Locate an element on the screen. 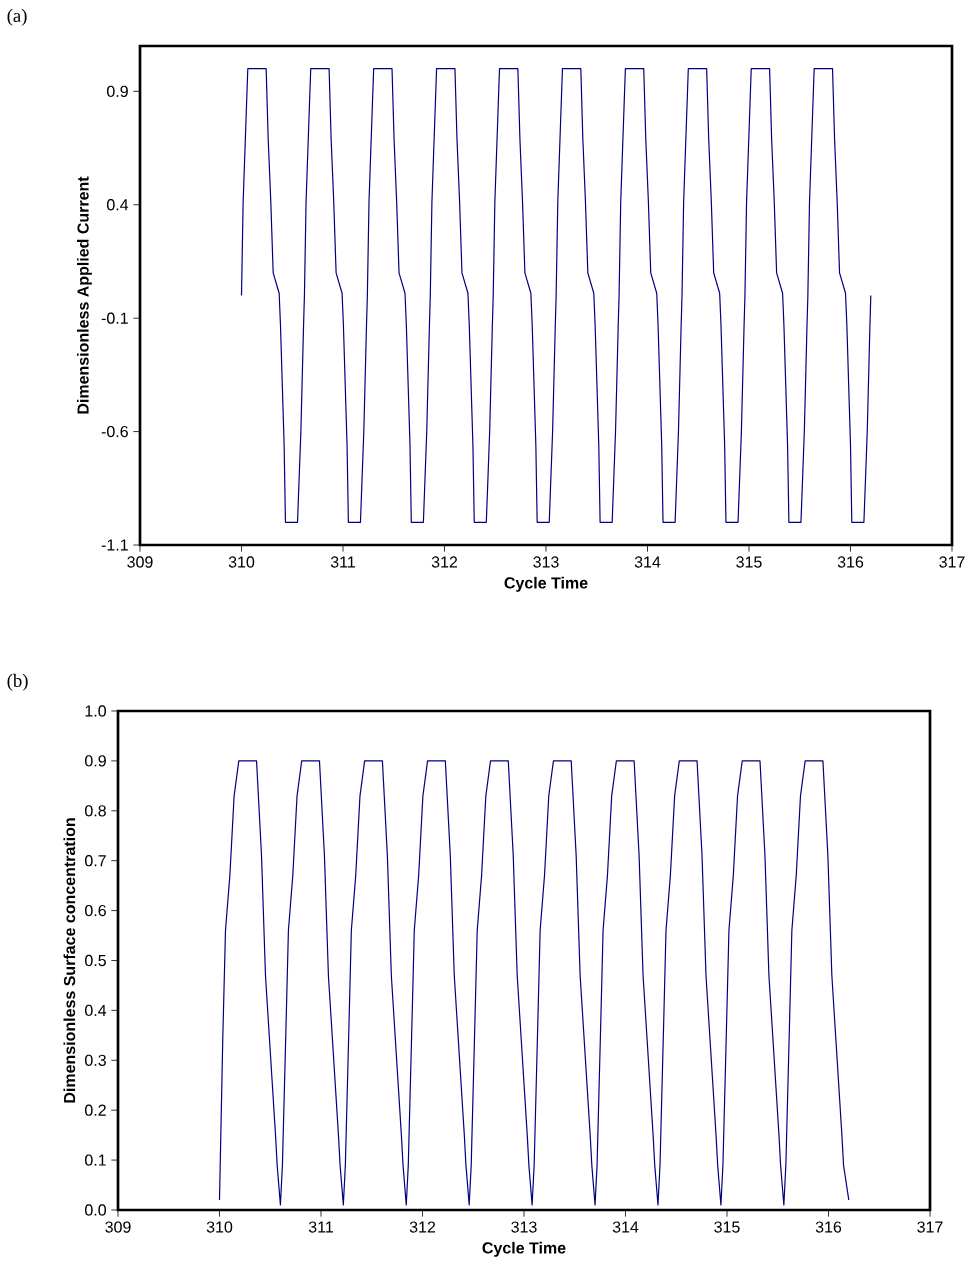  y-tick-label: 0.8 is located at coordinates (95, 811).